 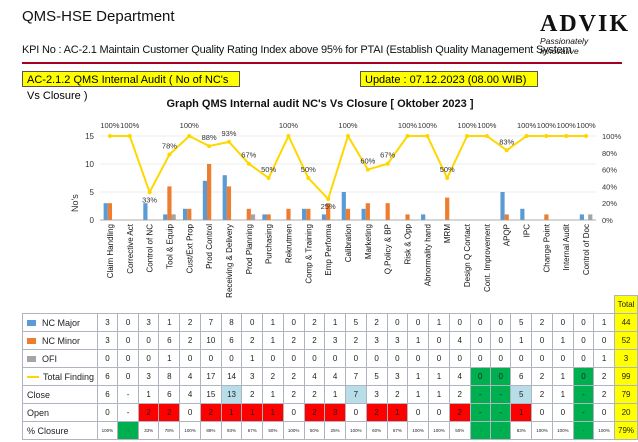 What do you see at coordinates (39, 394) in the screenshot?
I see `row-label-text: Close` at bounding box center [39, 394].